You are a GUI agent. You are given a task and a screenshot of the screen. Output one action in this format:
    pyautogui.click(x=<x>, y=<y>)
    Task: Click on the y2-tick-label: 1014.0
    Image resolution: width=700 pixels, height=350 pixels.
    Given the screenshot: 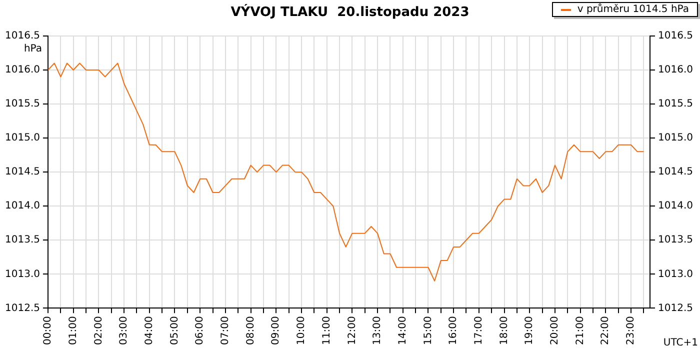 What is the action you would take?
    pyautogui.click(x=676, y=206)
    